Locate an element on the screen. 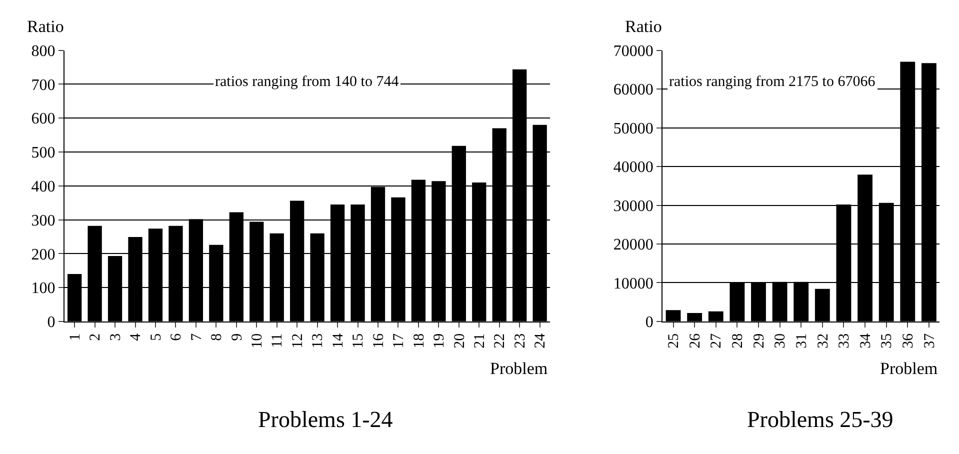  y-tick-label: 500 is located at coordinates (43, 153).